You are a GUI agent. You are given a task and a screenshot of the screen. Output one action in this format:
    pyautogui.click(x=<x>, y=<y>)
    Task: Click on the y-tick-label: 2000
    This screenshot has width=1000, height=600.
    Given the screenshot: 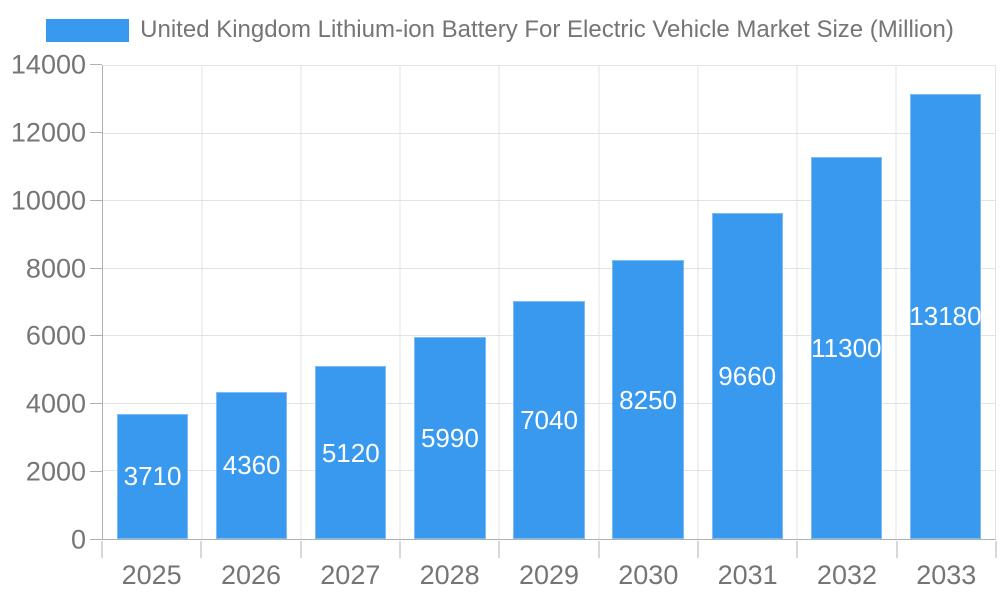 What is the action you would take?
    pyautogui.click(x=55, y=471)
    